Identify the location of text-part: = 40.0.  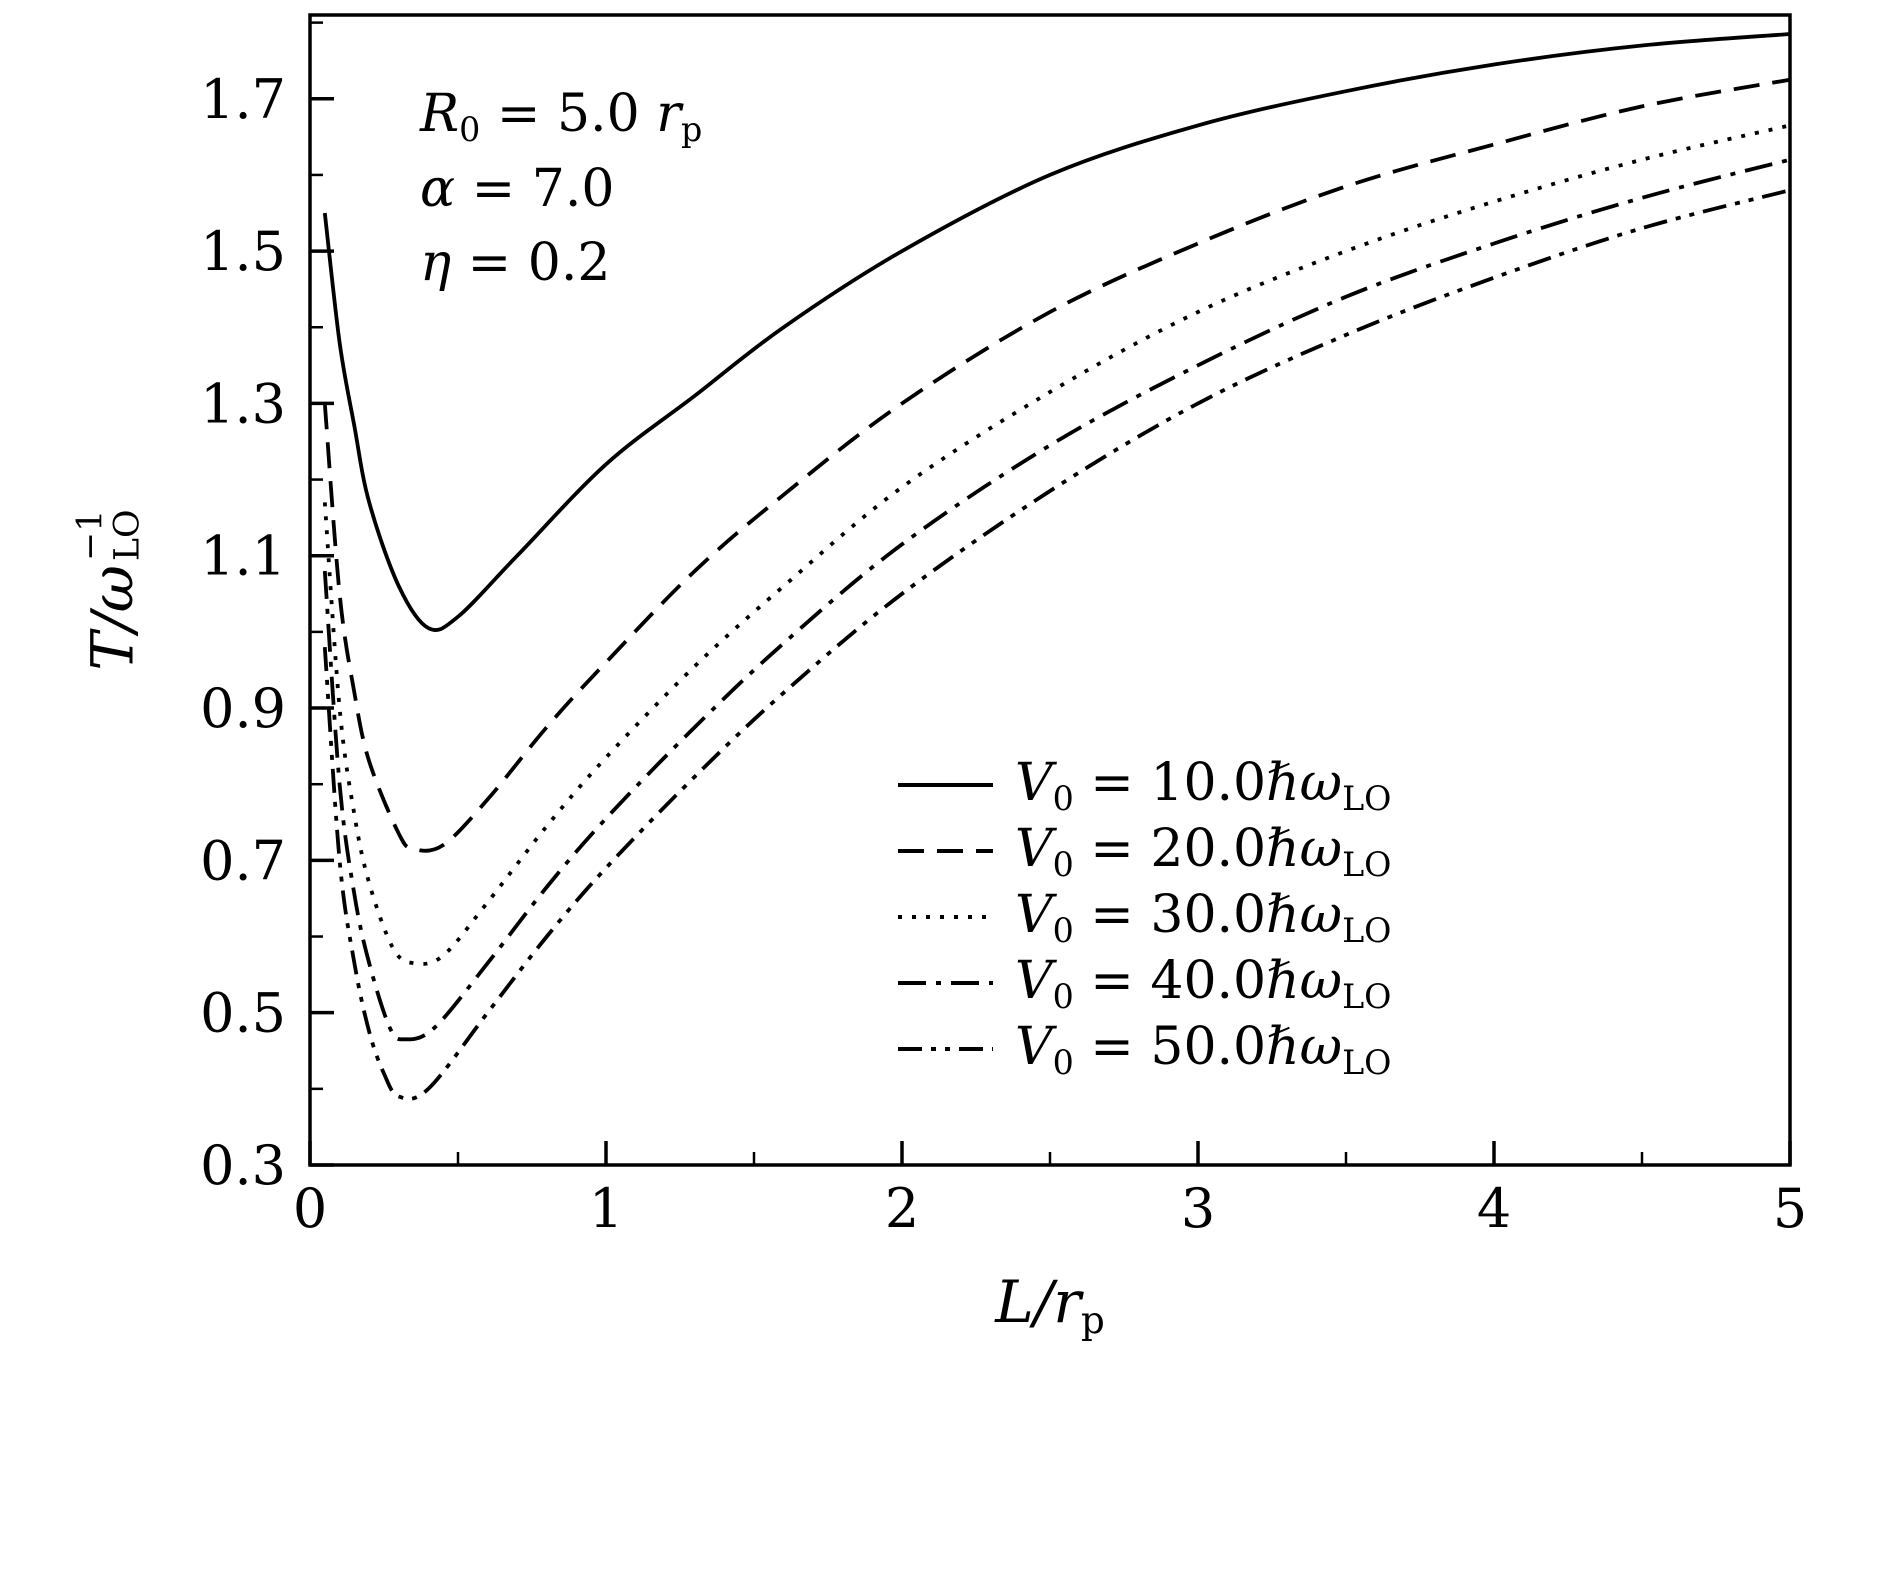
(1170, 980).